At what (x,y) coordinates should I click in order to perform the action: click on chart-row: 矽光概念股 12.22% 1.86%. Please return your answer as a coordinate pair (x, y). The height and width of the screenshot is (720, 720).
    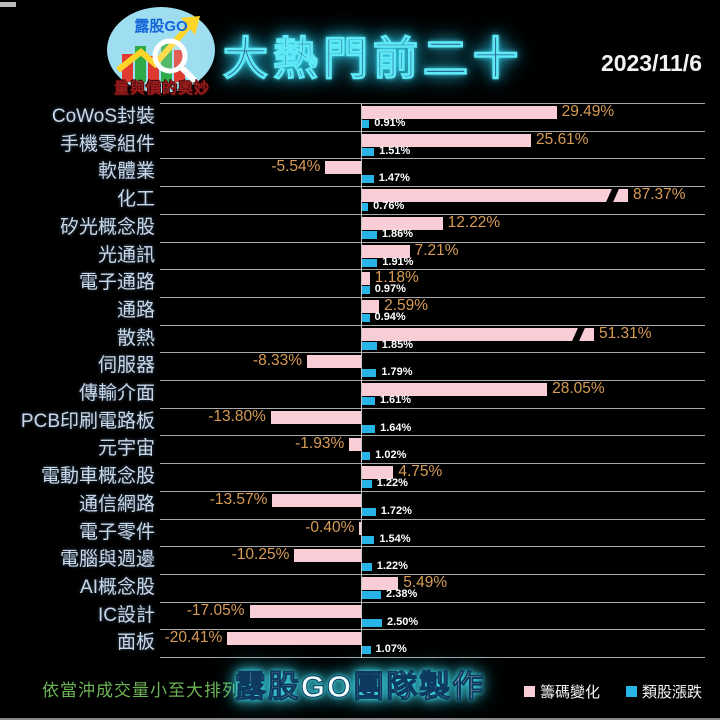
    Looking at the image, I should click on (360, 227).